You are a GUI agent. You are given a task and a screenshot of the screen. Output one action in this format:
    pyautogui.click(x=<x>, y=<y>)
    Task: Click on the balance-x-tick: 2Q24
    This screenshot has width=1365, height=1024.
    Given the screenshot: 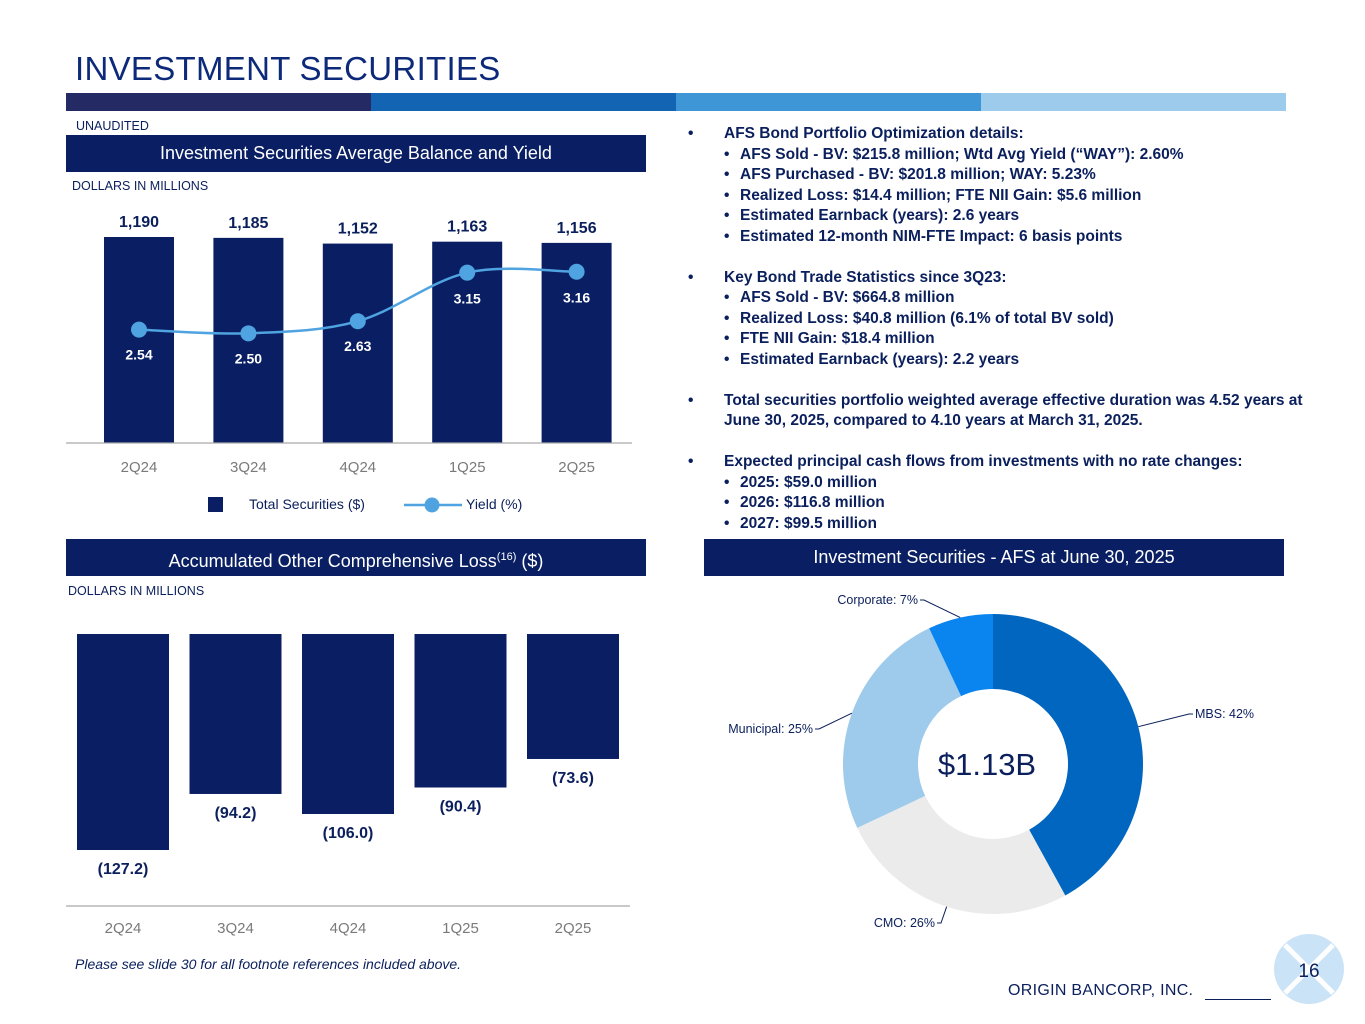 What is the action you would take?
    pyautogui.click(x=139, y=467)
    